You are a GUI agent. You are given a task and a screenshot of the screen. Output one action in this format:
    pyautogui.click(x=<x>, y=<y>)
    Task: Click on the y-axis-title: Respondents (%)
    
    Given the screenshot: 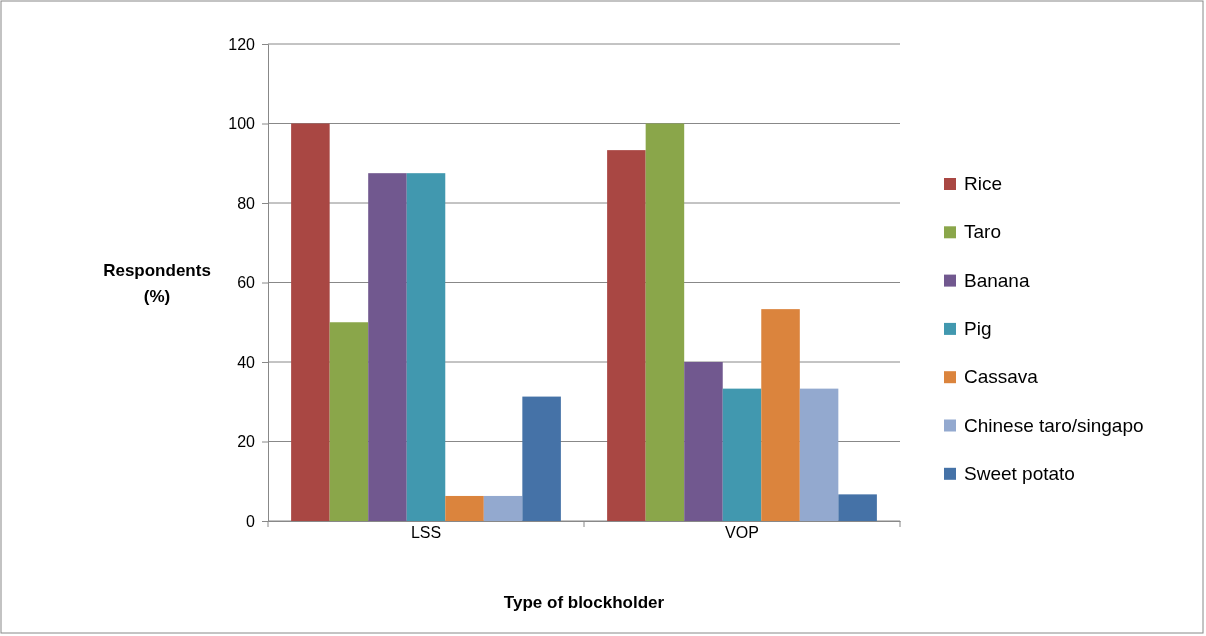 What is the action you would take?
    pyautogui.click(x=157, y=283)
    